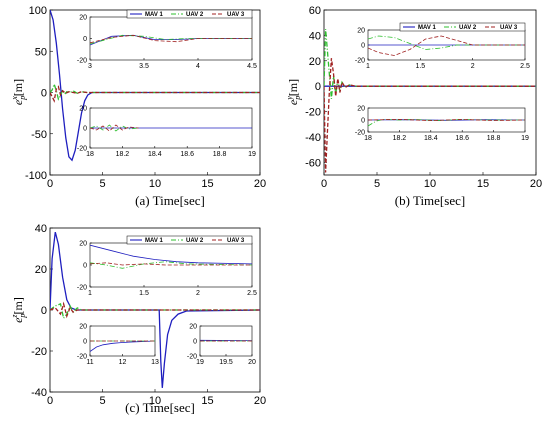 This screenshot has width=550, height=427. What do you see at coordinates (318, 87) in the screenshot?
I see `panel-b-ytick-label: 0` at bounding box center [318, 87].